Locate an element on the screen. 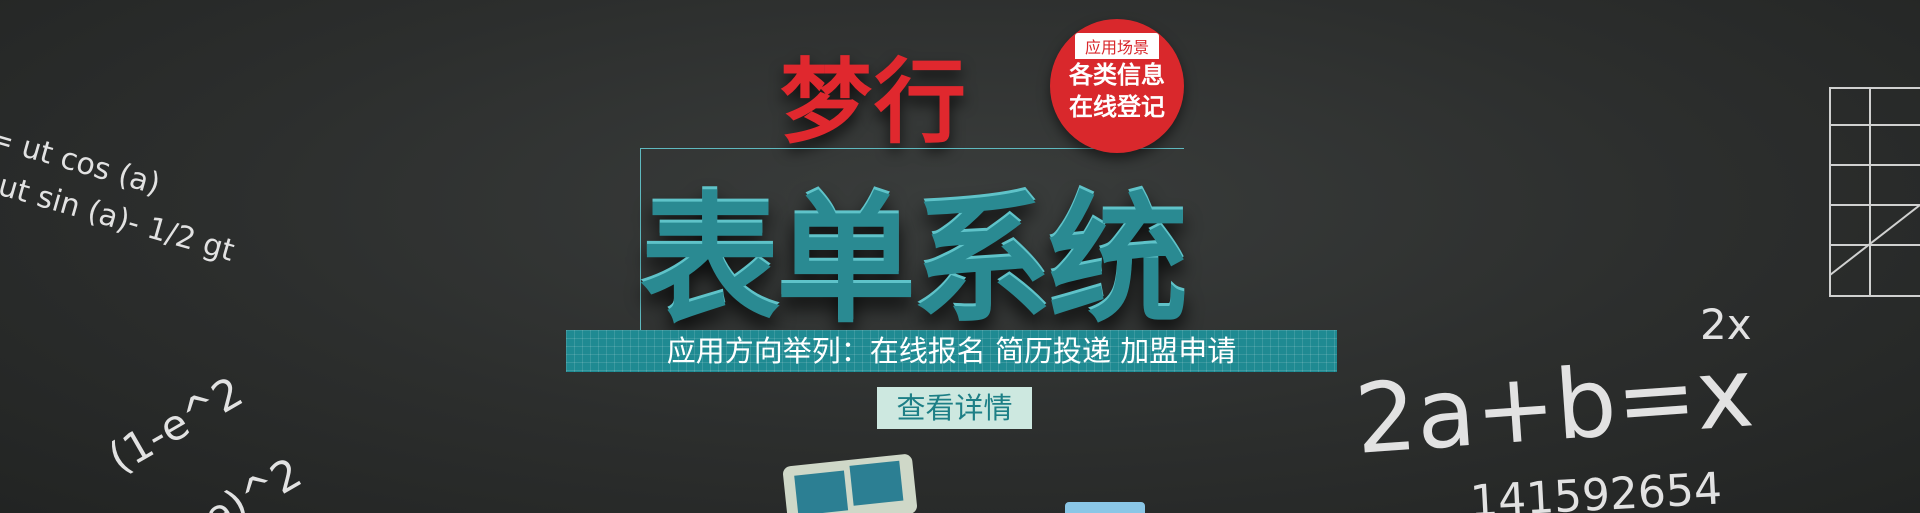 The height and width of the screenshot is (513, 1920). details-button: 查看详情 is located at coordinates (954, 408).